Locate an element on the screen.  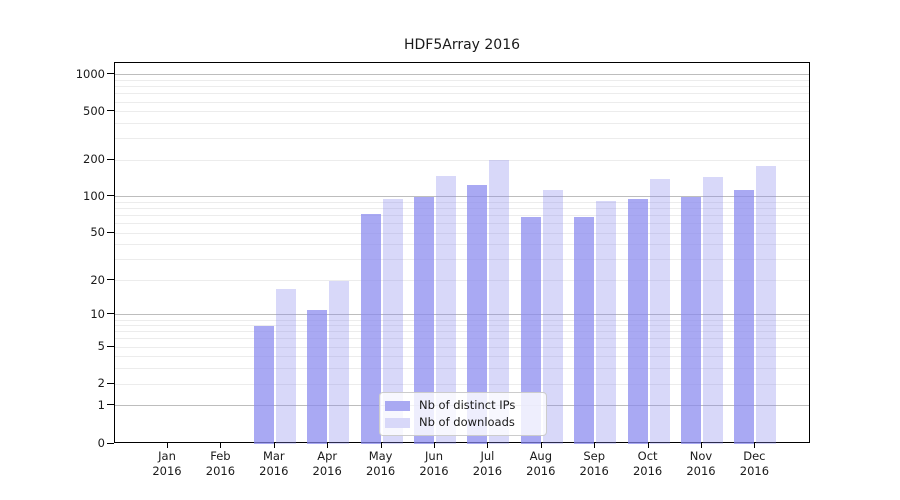
legend-item-distinct-ips: Nb of distinct IPs is located at coordinates (461, 405).